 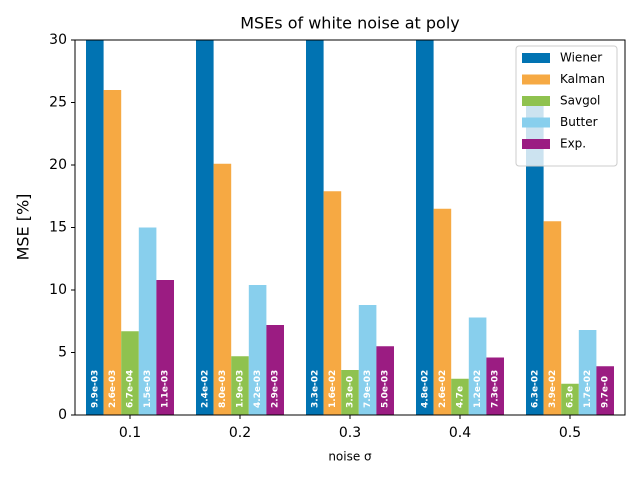 I want to click on y-tick-label: 25, so click(x=58, y=103).